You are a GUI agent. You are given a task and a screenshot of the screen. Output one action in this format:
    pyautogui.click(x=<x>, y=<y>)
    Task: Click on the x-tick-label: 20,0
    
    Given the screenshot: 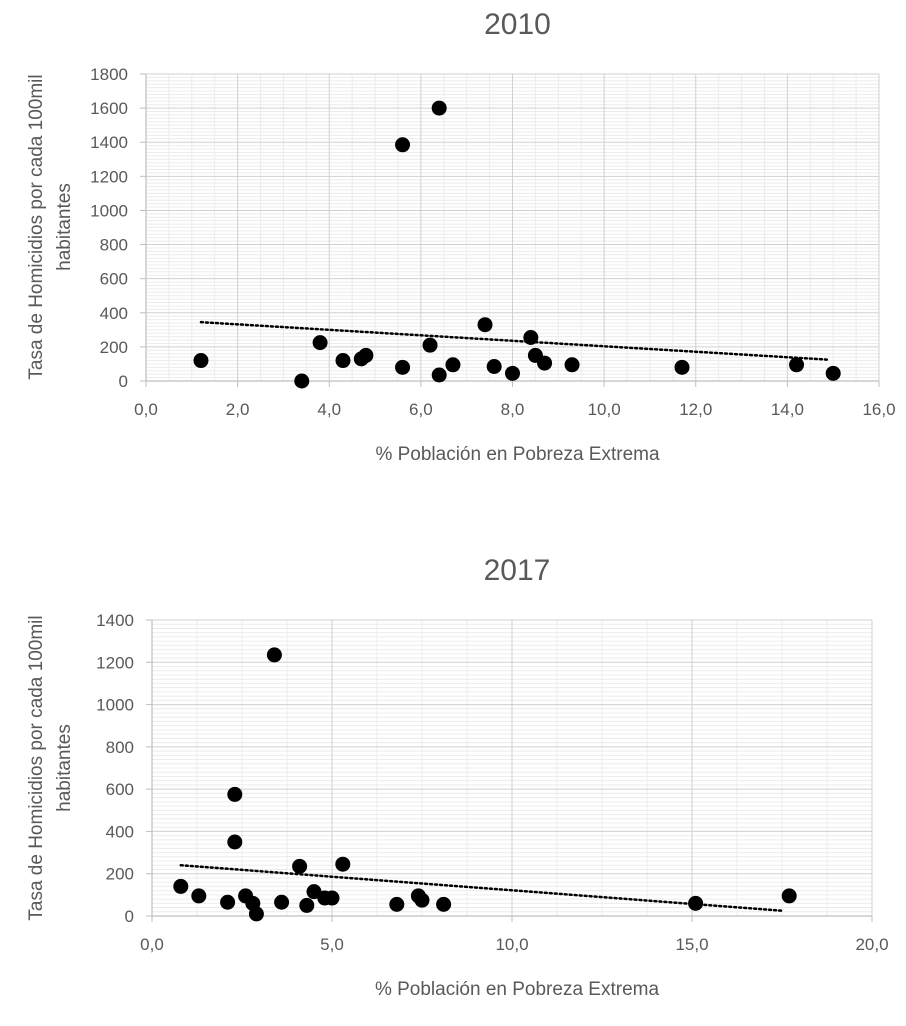 What is the action you would take?
    pyautogui.click(x=871, y=944)
    